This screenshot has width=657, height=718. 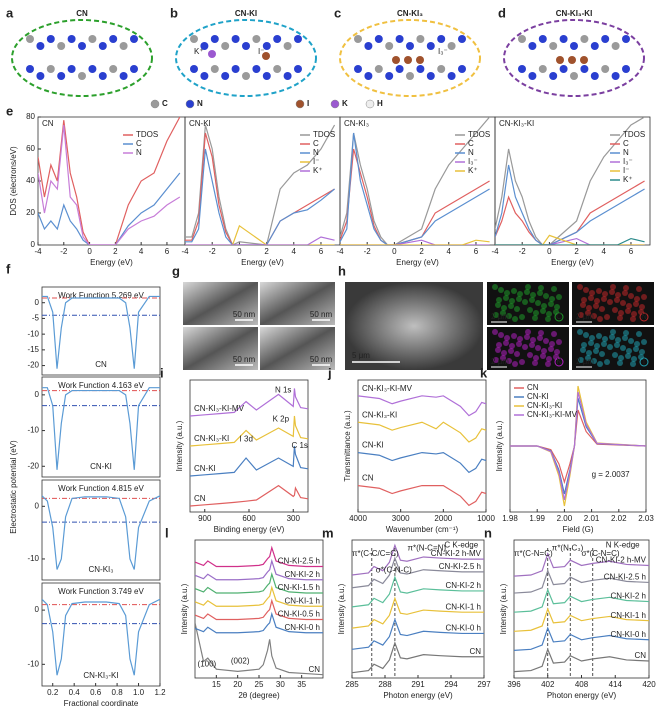 I want to click on legend-label: TDOS, so click(x=324, y=134).